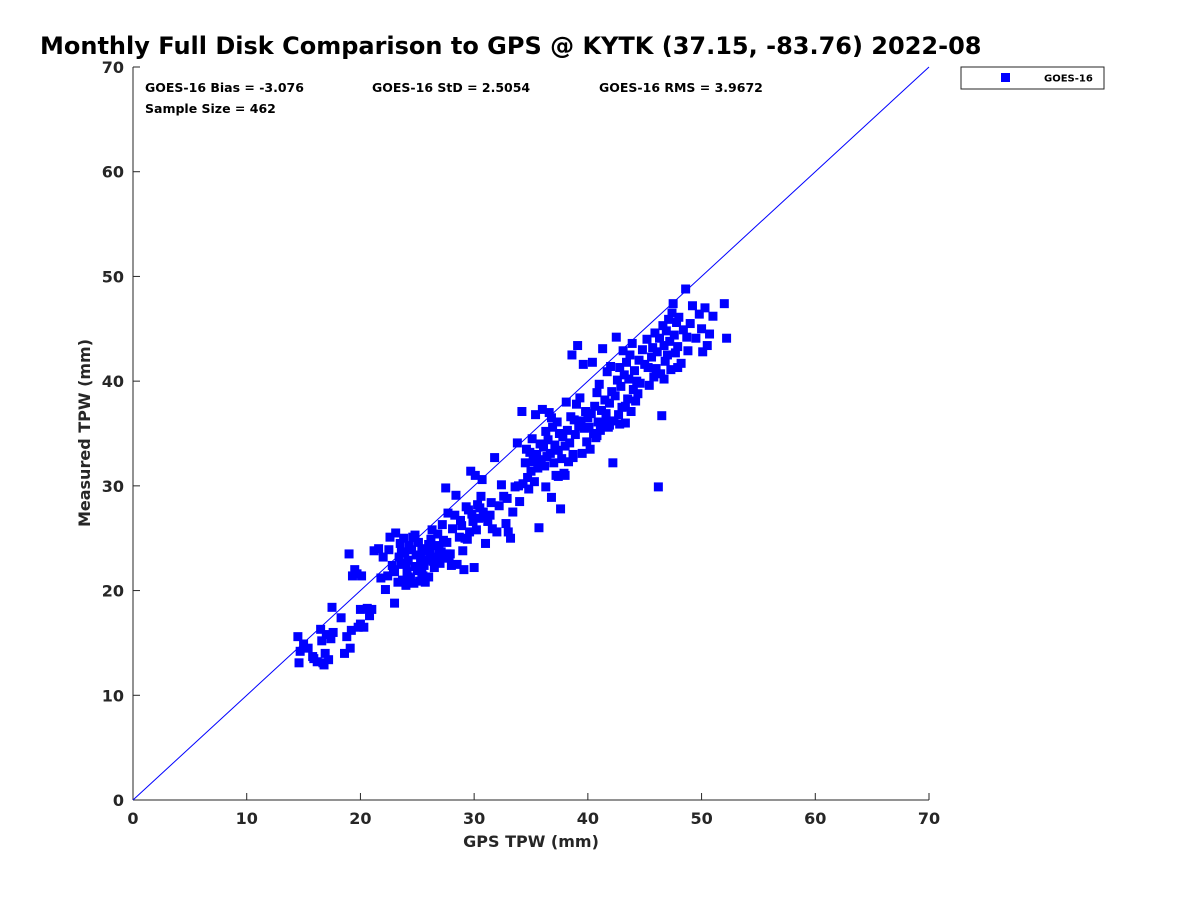 This screenshot has height=900, width=1200. I want to click on stat-sample-size: Sample Size = 462, so click(210, 108).